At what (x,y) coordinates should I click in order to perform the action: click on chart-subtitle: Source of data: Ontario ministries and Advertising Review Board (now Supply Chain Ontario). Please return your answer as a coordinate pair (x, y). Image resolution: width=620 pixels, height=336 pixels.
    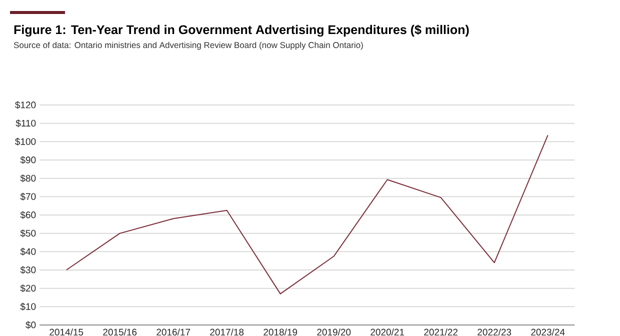
    Looking at the image, I should click on (188, 46).